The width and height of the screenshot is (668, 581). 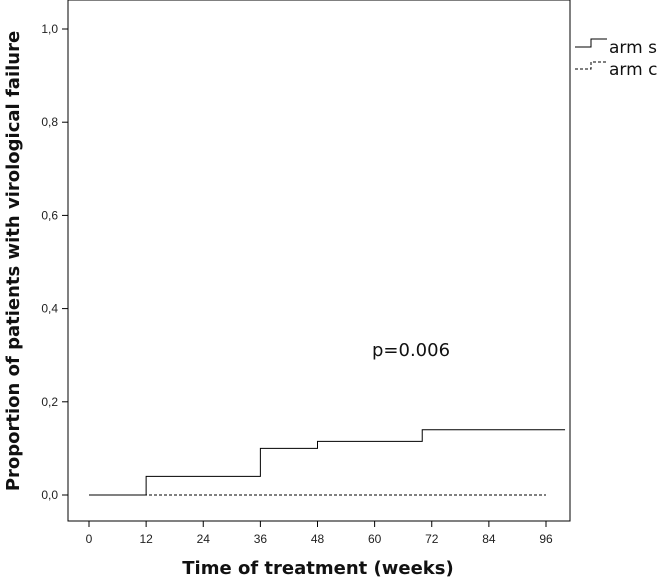 What do you see at coordinates (54, 262) in the screenshot?
I see `y-axis: 0,0 0,2 0,4 0,6 0,8 1,0` at bounding box center [54, 262].